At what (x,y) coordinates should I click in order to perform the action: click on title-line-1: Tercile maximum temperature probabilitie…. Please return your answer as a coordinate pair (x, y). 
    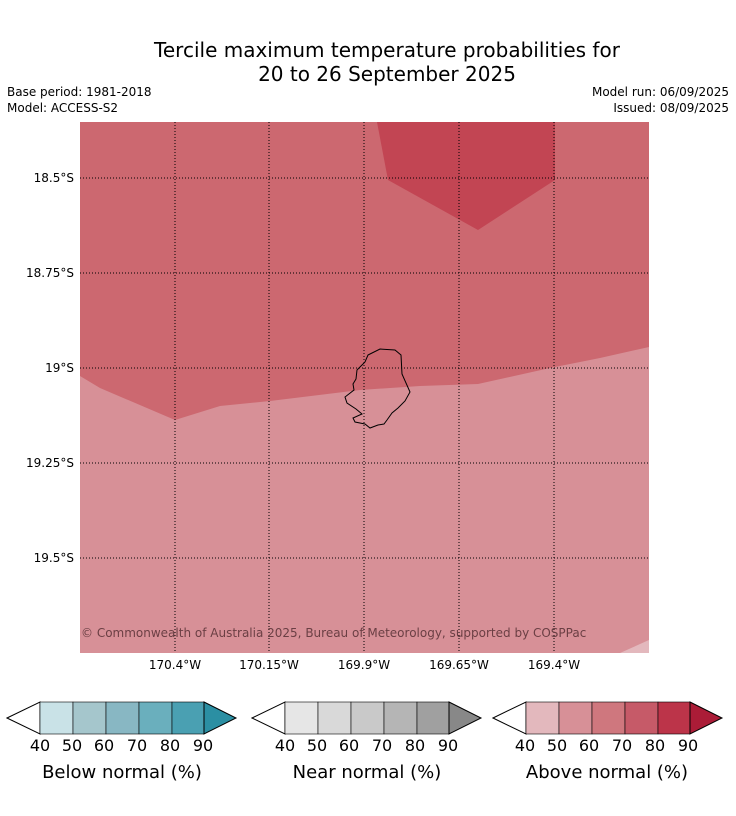
    Looking at the image, I should click on (387, 50).